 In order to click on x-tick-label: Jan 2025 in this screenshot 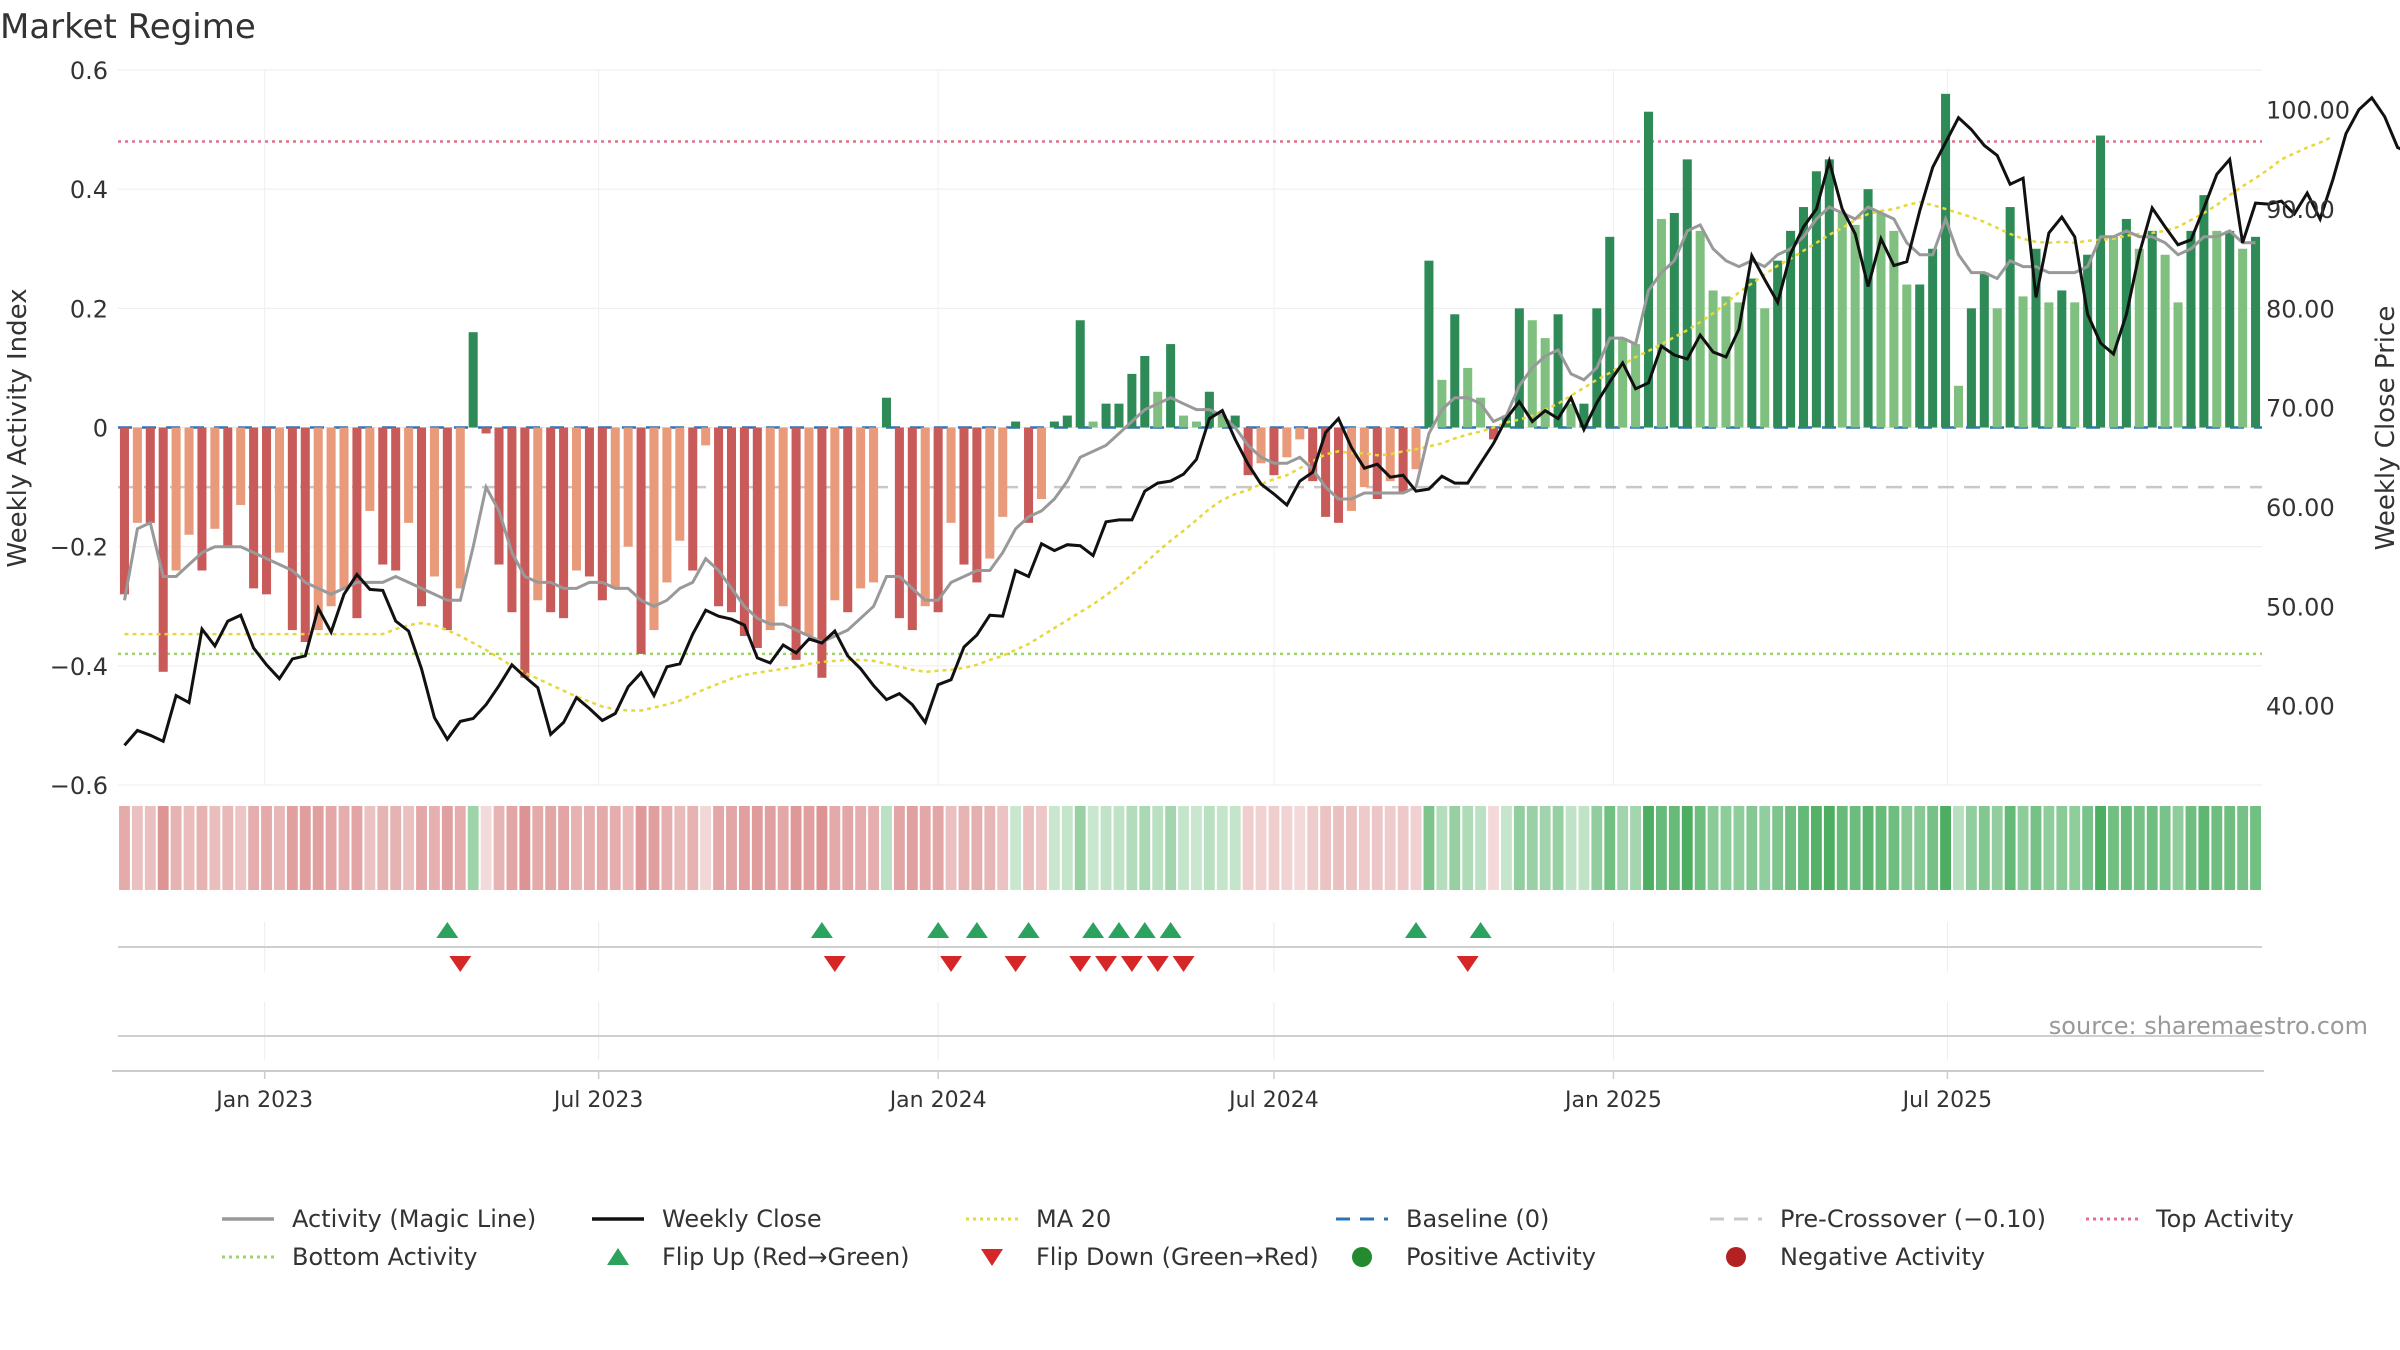, I will do `click(1612, 1100)`.